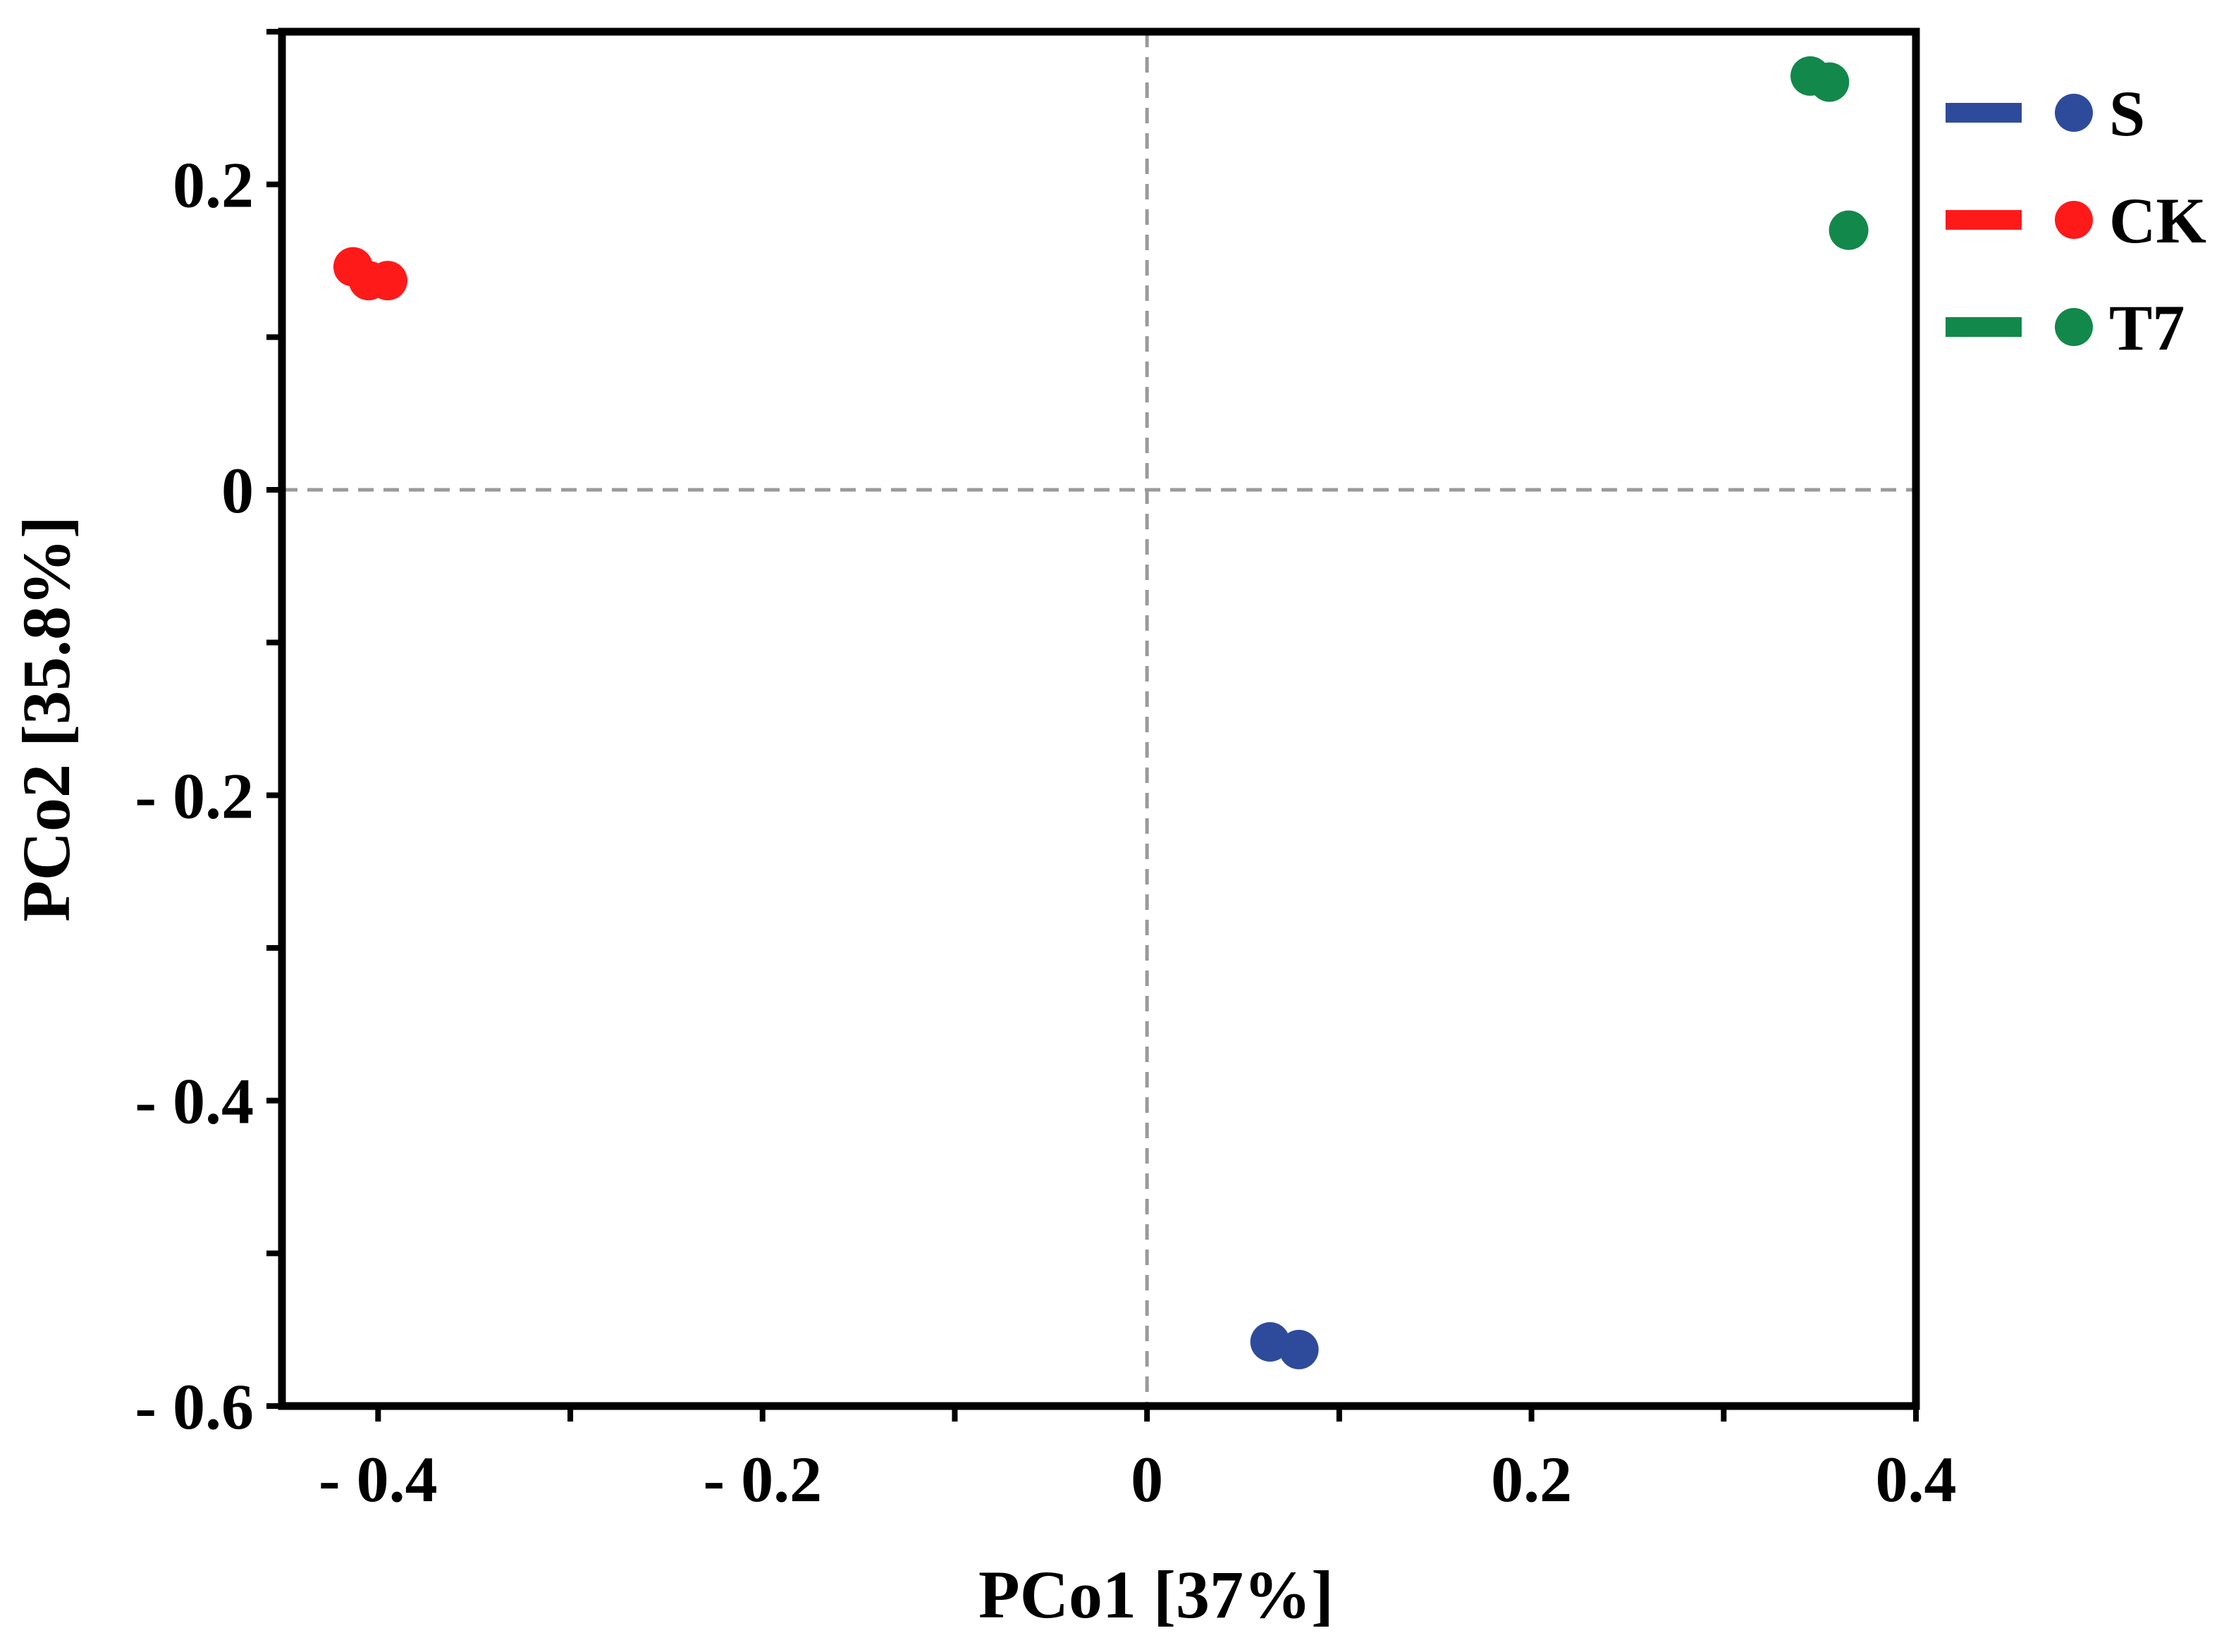 This screenshot has height=1652, width=2224. Describe the element at coordinates (1984, 327) in the screenshot. I see `legend-line-t7` at that location.